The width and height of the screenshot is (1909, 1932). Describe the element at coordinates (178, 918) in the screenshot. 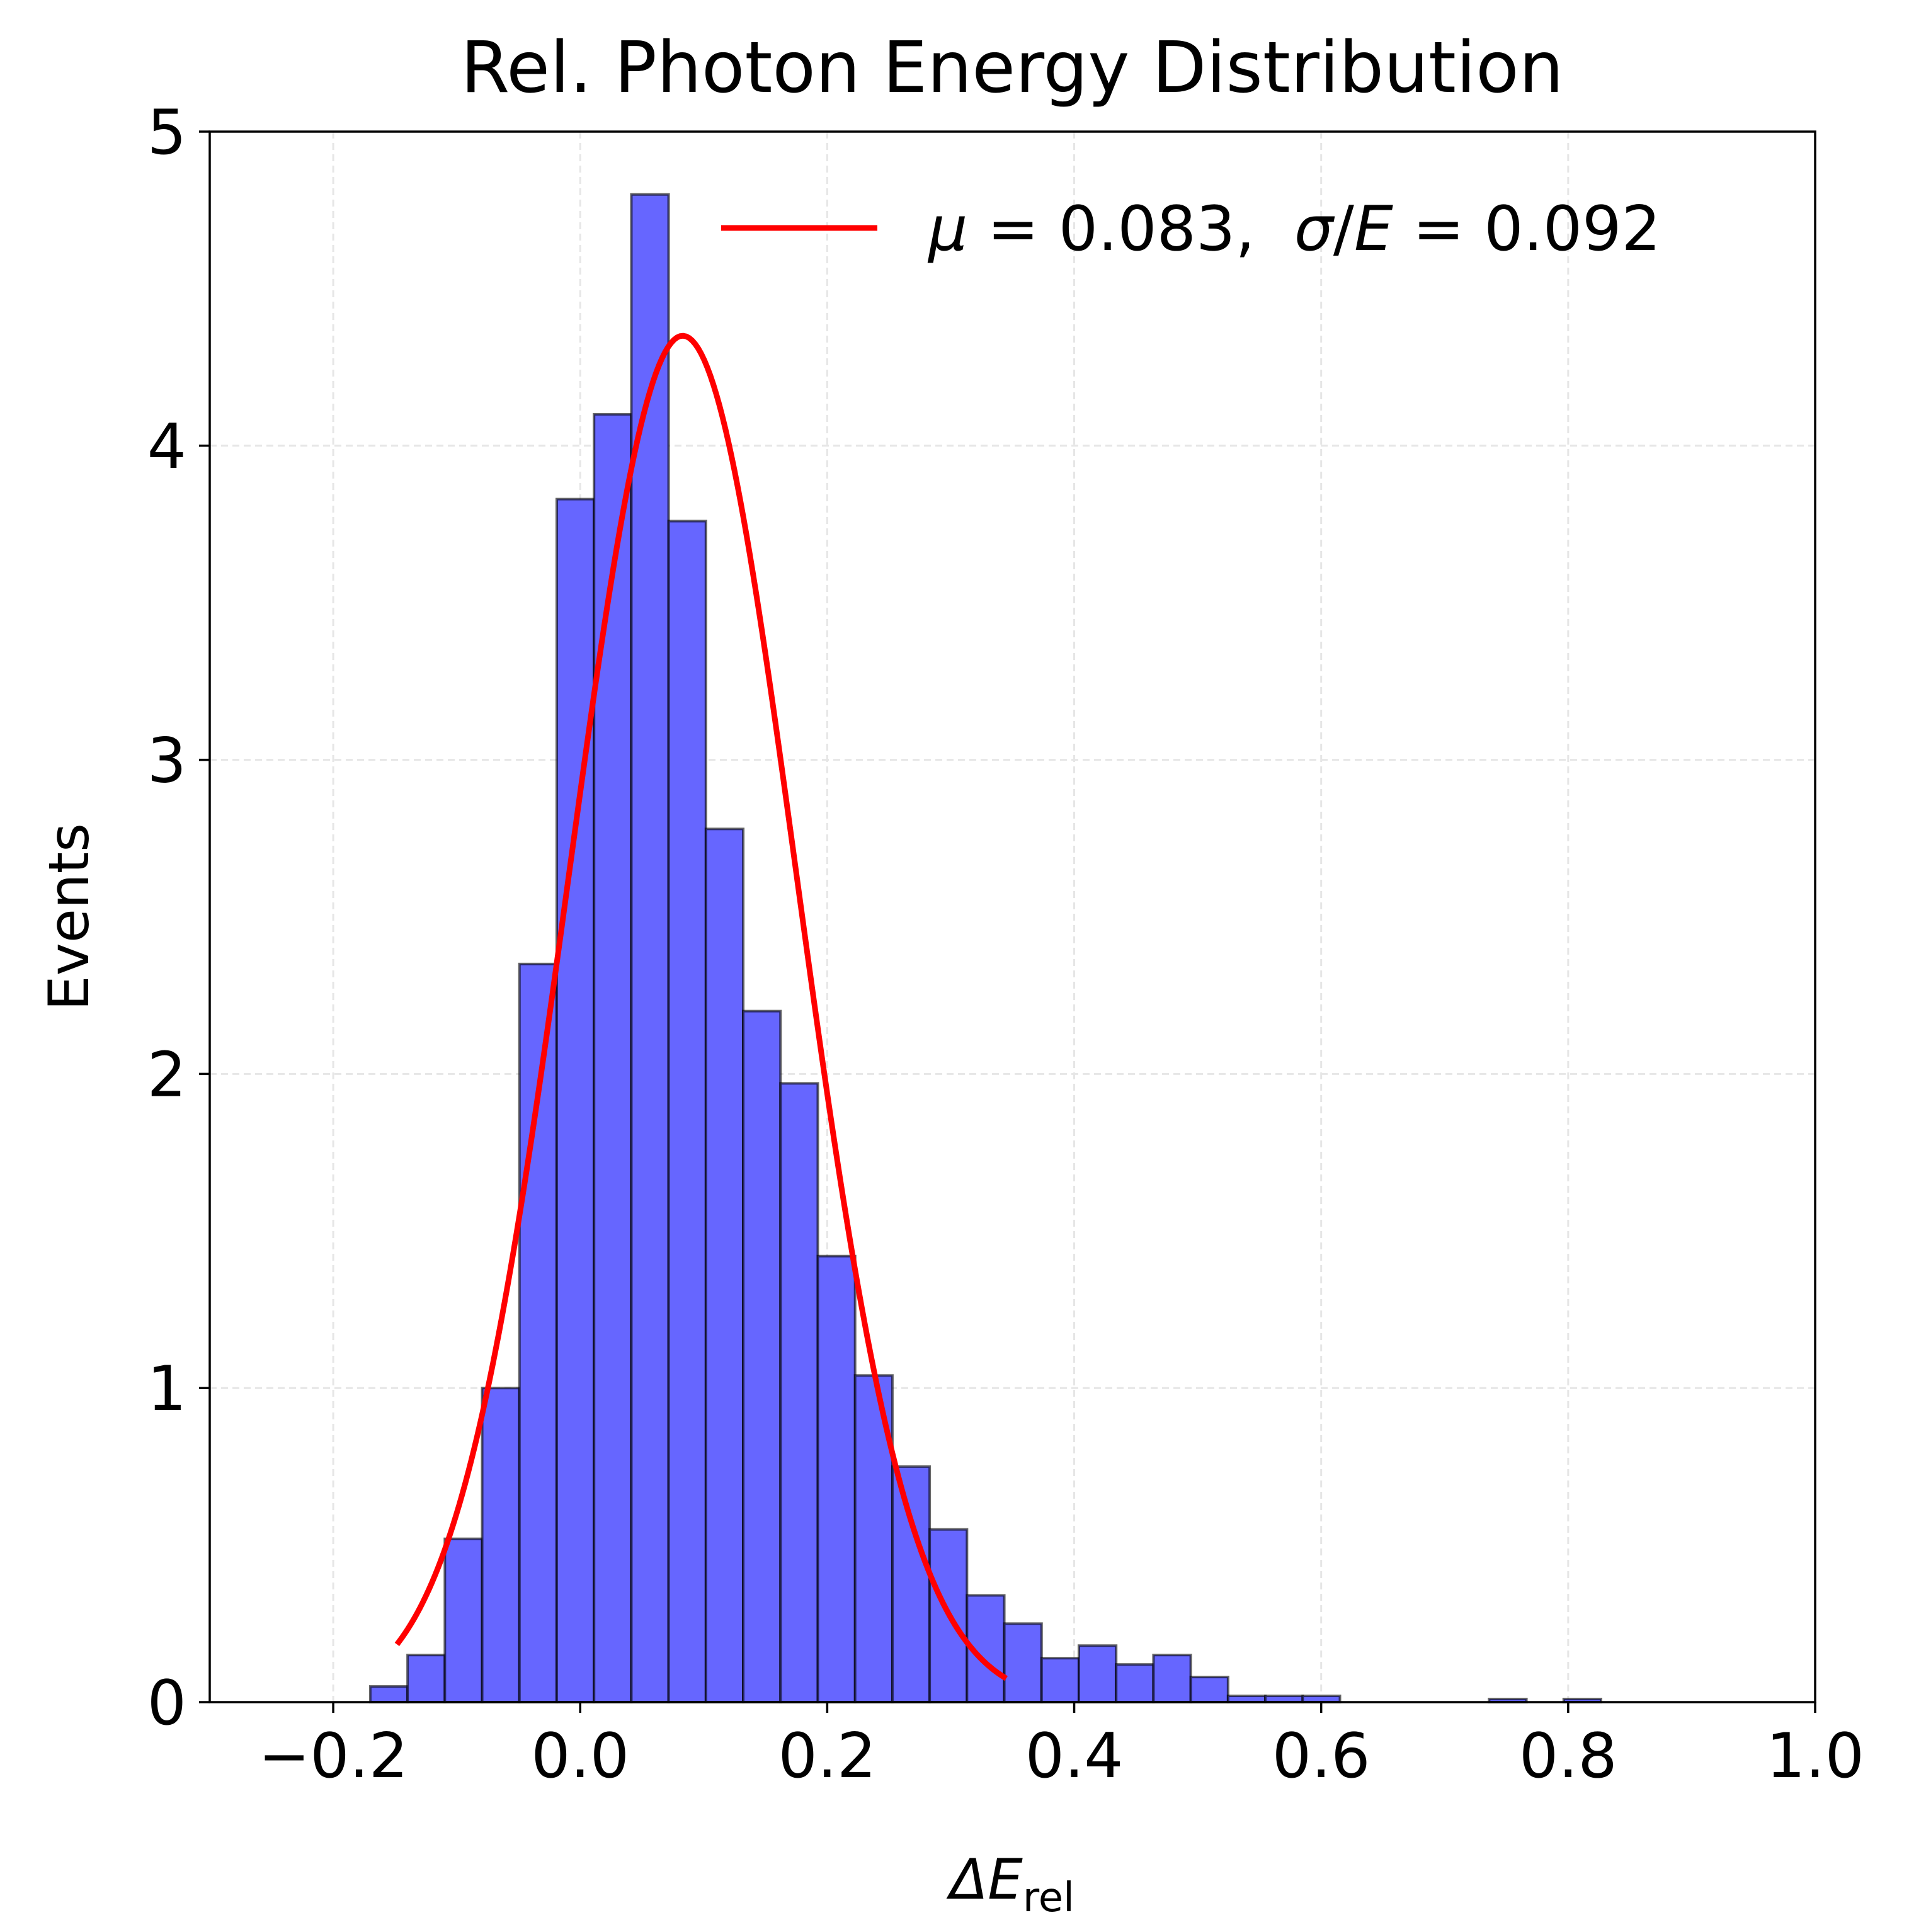

I see `y-axis: 0 1 2 3 4 5` at that location.